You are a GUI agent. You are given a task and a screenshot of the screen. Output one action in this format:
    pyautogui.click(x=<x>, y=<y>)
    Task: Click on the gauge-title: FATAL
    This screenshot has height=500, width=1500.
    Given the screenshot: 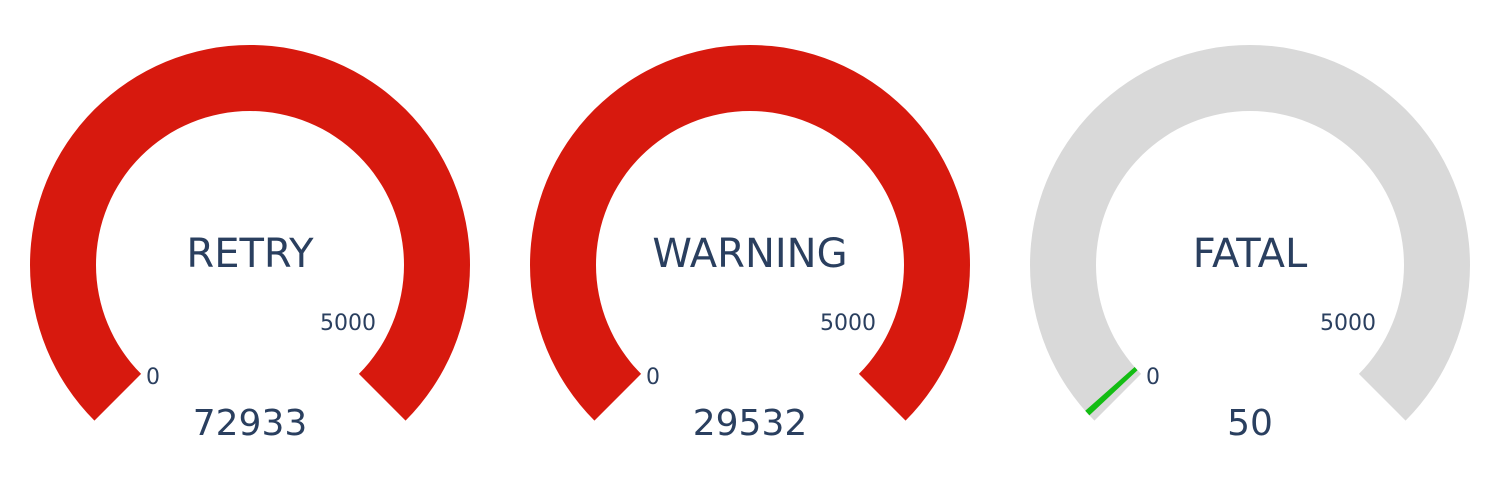 What is the action you would take?
    pyautogui.click(x=1250, y=254)
    